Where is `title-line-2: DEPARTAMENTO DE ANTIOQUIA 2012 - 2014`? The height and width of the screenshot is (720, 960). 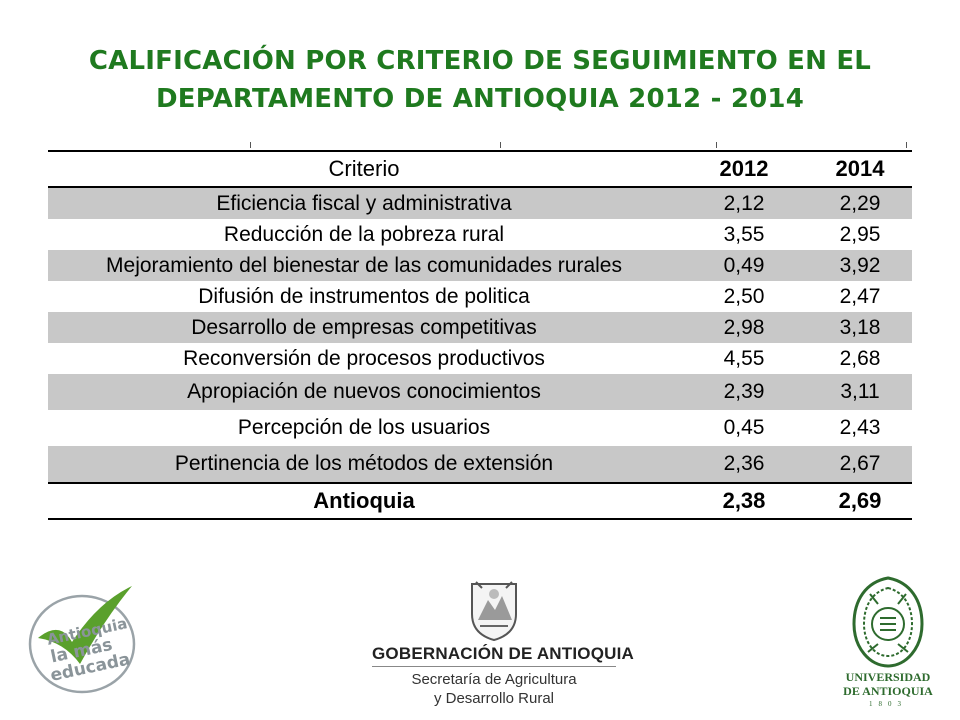 title-line-2: DEPARTAMENTO DE ANTIOQUIA 2012 - 2014 is located at coordinates (480, 99).